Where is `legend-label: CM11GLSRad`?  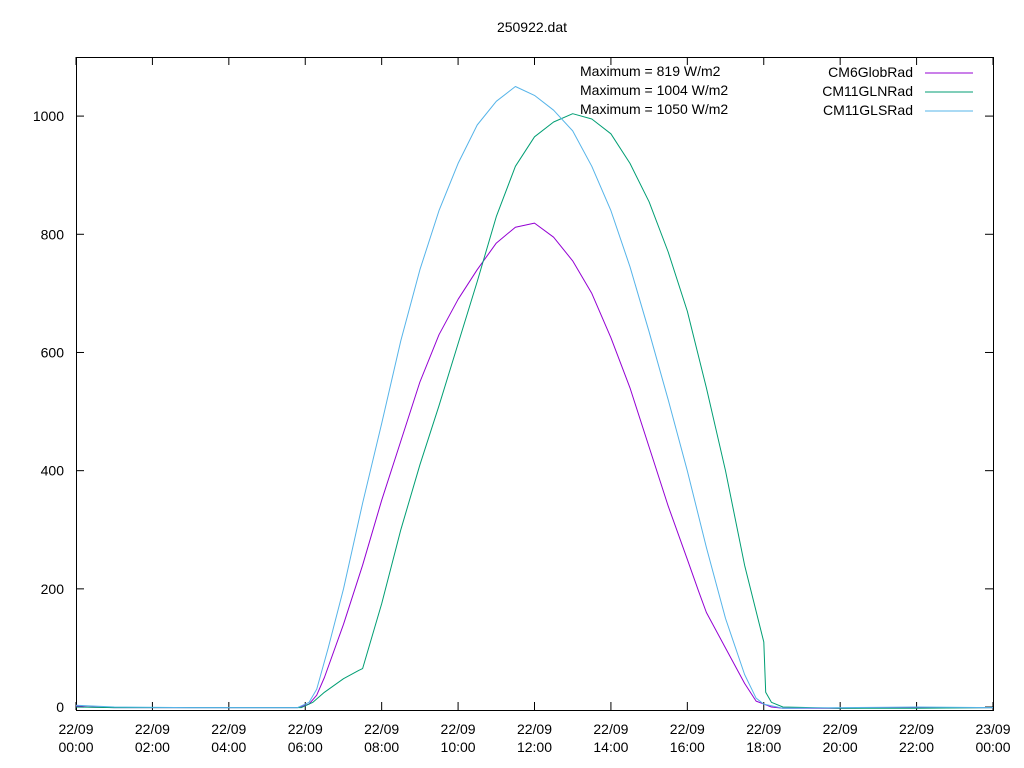
legend-label: CM11GLSRad is located at coordinates (868, 110).